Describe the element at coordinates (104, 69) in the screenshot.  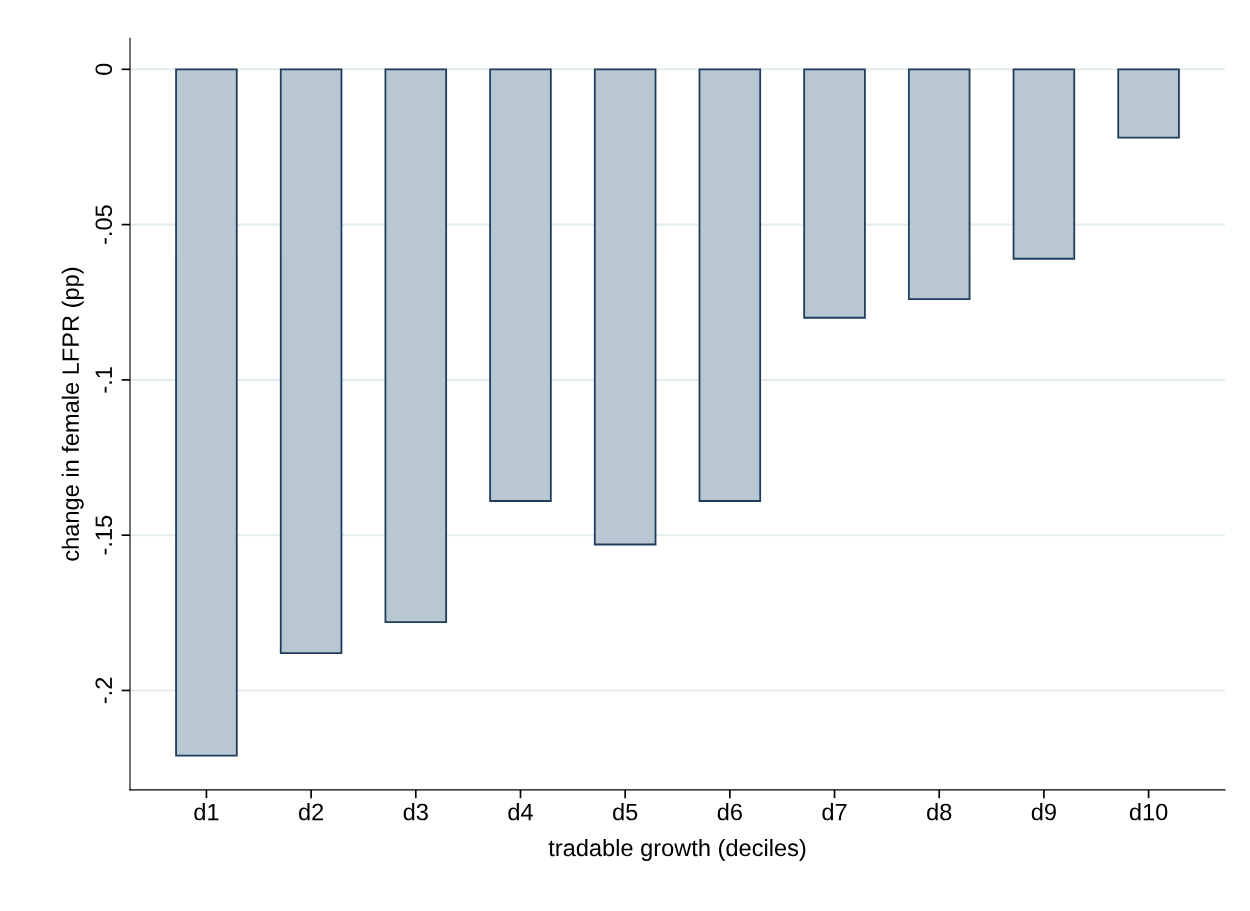
I see `y-tick-label: 0` at that location.